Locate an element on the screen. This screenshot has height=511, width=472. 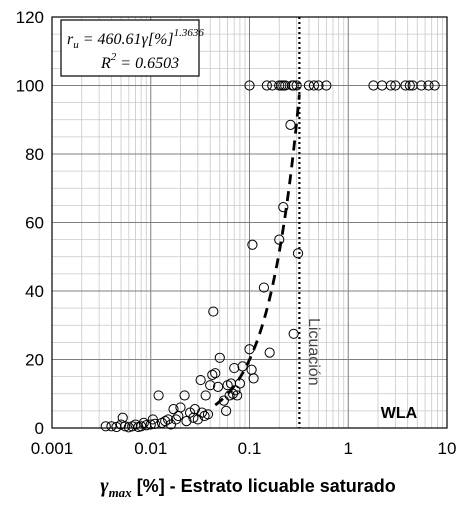
equation-fit: ru = 460.61γ[%]1.3636 is located at coordinates (135, 39).